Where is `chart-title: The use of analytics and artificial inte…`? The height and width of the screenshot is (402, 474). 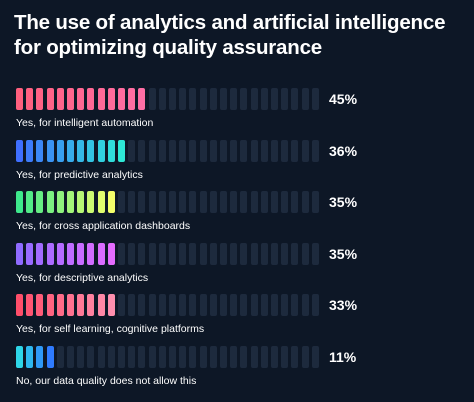 chart-title: The use of analytics and artificial inte… is located at coordinates (230, 35).